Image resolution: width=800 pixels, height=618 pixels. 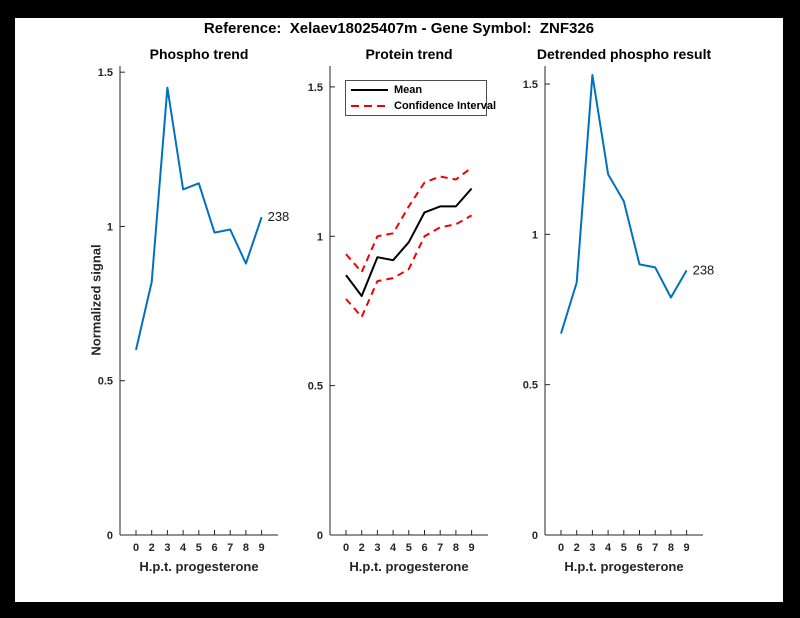 I want to click on x-axis-label-detrended: H.p.t. progesterone, so click(x=624, y=566).